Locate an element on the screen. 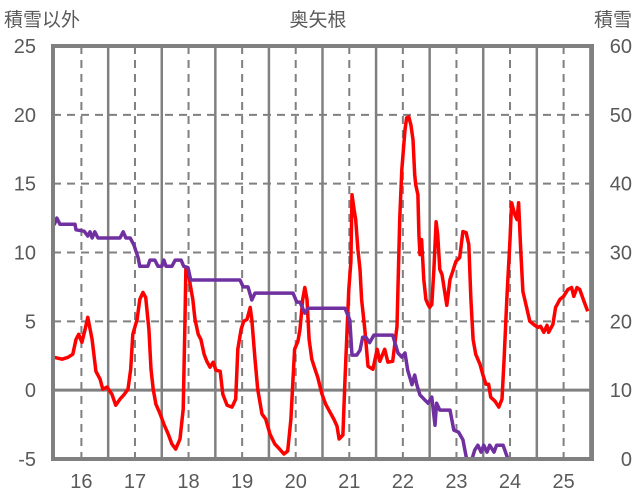 The height and width of the screenshot is (501, 636). y2-tick-label: 10 is located at coordinates (621, 391).